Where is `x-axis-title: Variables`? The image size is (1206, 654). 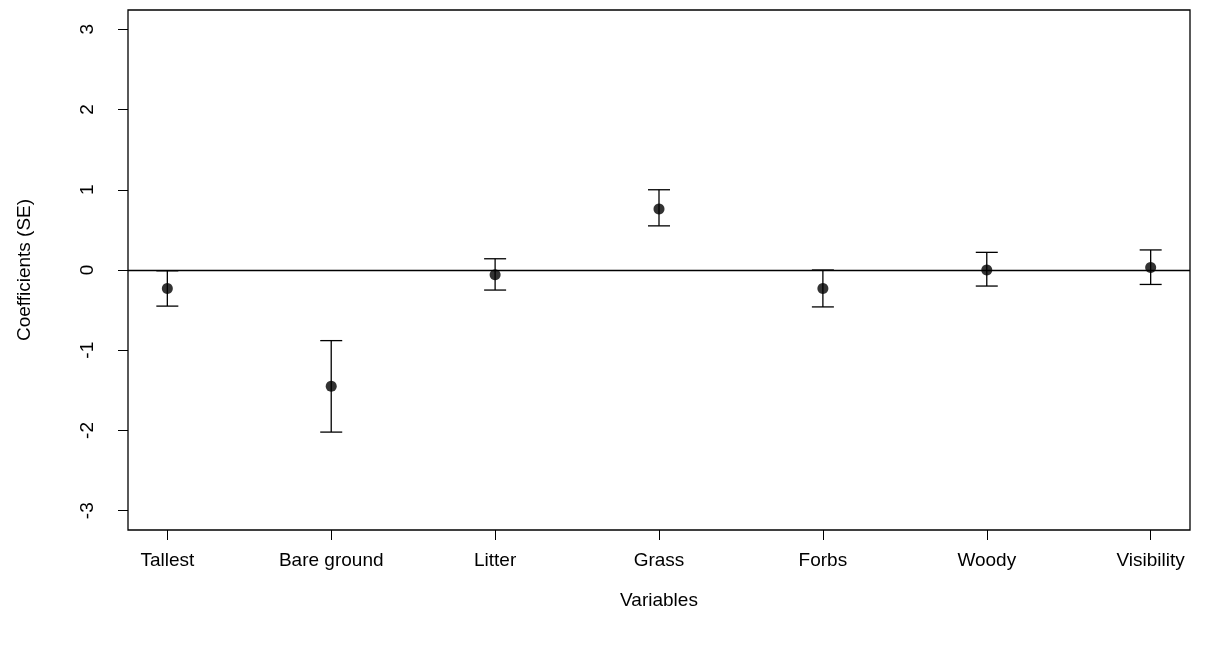 x-axis-title: Variables is located at coordinates (659, 599).